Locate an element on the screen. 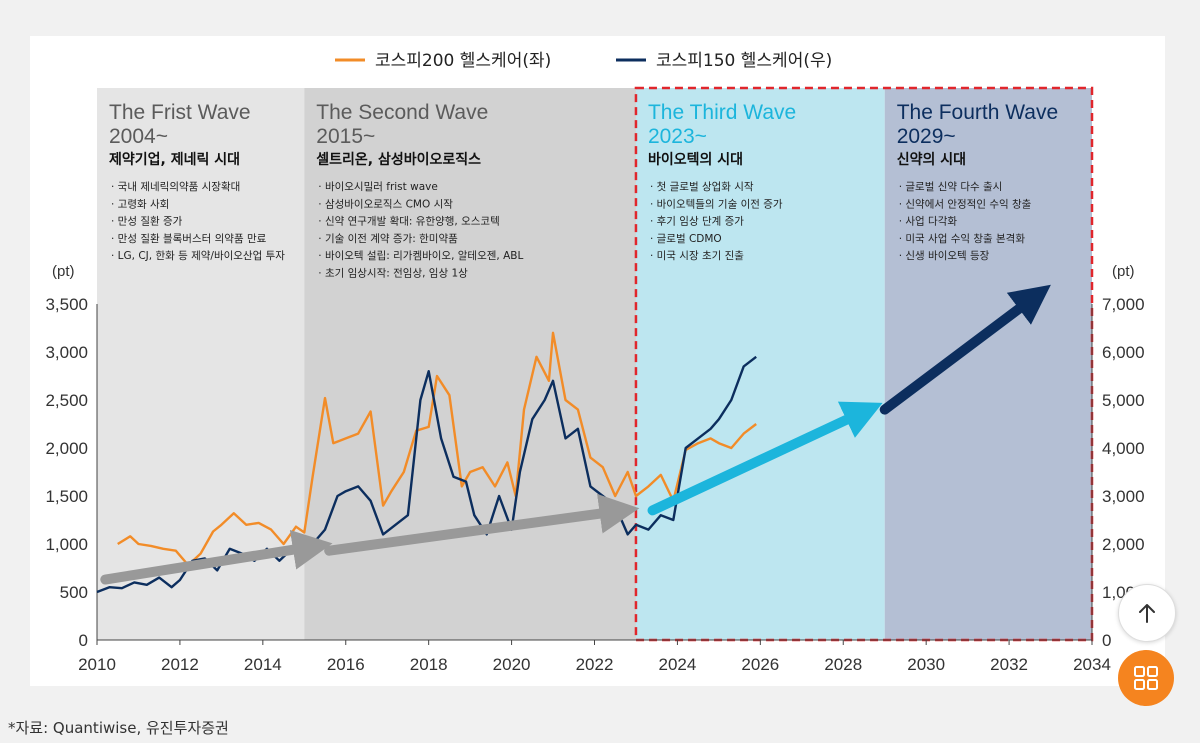  left-tick-label: 2,500 is located at coordinates (66, 400).